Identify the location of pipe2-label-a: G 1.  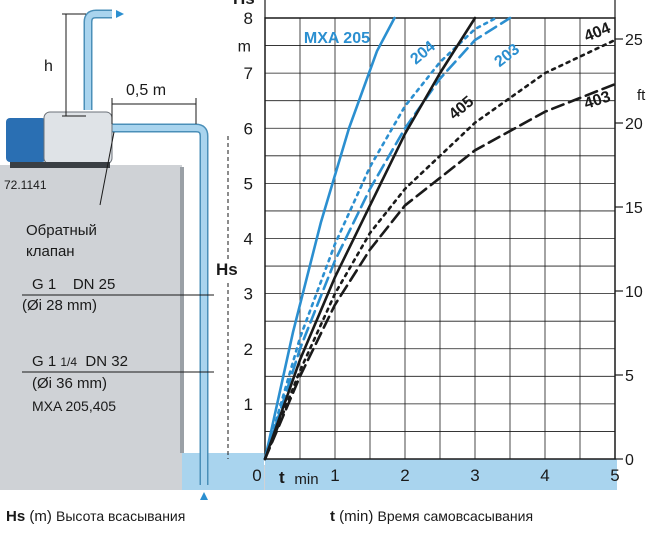
(44, 361).